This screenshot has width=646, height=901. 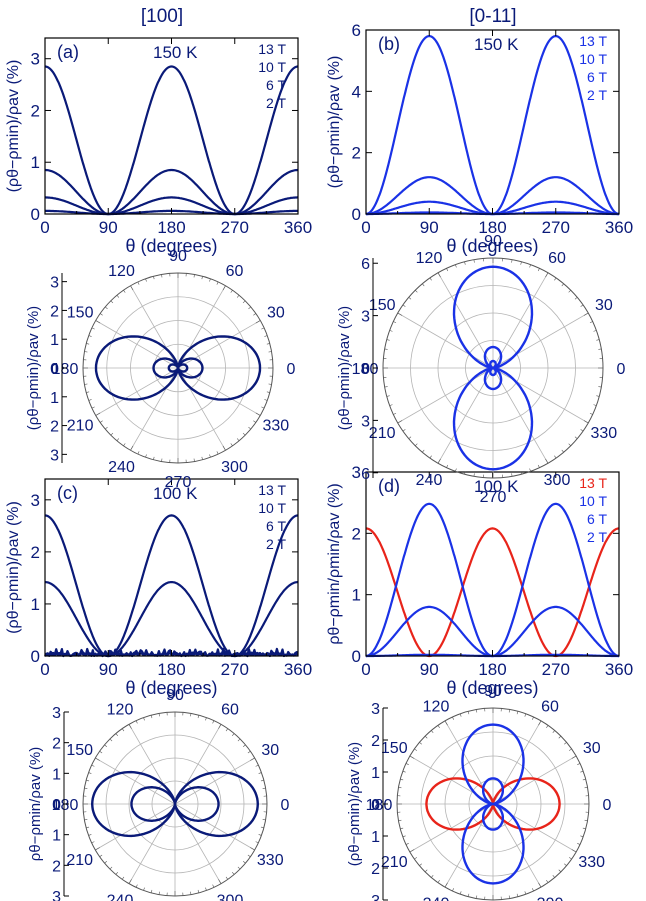 What do you see at coordinates (272, 508) in the screenshot?
I see `legend-entry-c-1: 10 T` at bounding box center [272, 508].